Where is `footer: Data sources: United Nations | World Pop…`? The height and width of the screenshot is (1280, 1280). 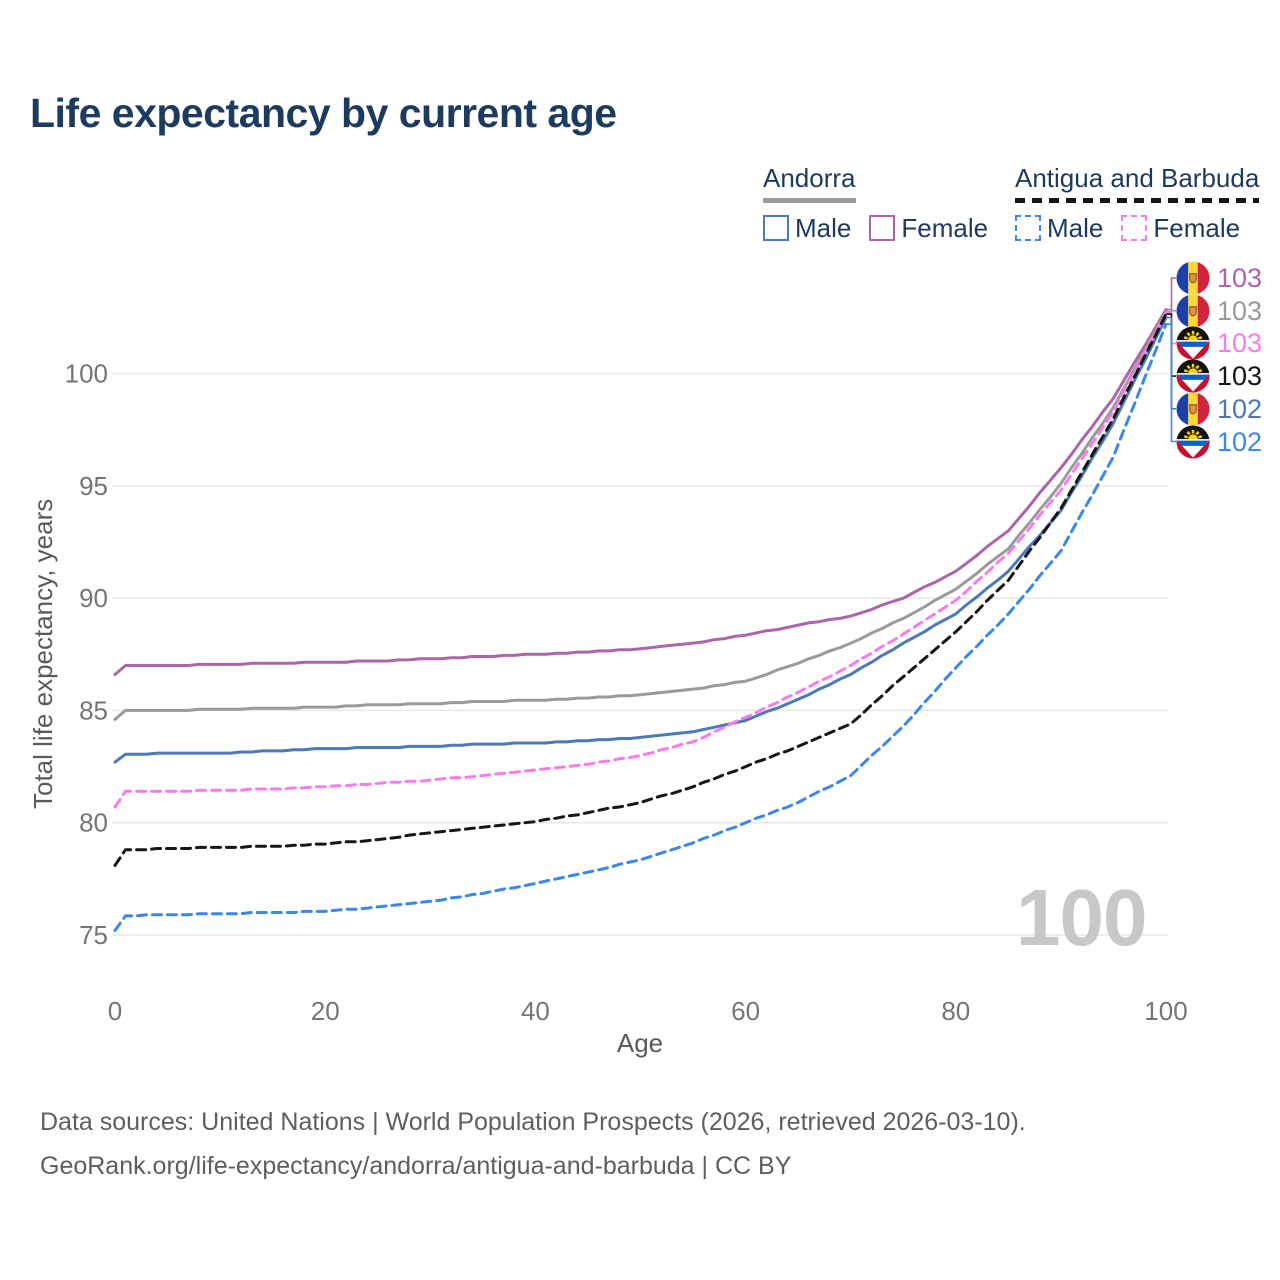
footer: Data sources: United Nations | World Pop… is located at coordinates (533, 1152).